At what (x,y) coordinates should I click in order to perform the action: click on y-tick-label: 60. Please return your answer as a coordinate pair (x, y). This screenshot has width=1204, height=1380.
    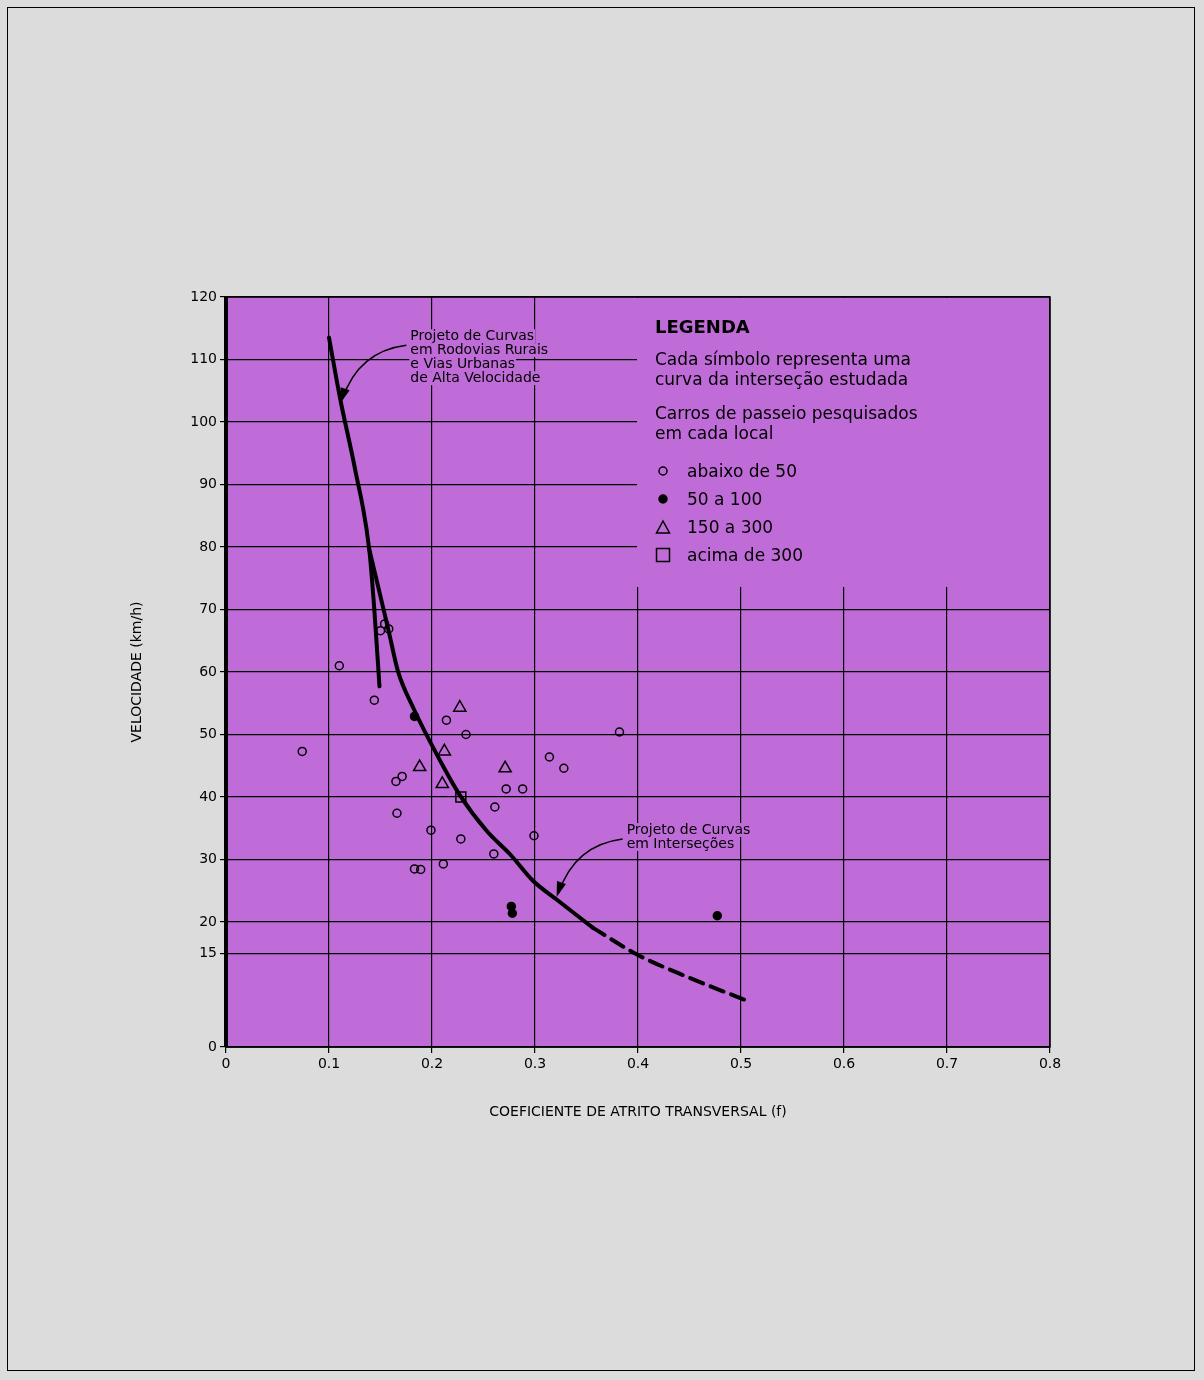
    Looking at the image, I should click on (208, 670).